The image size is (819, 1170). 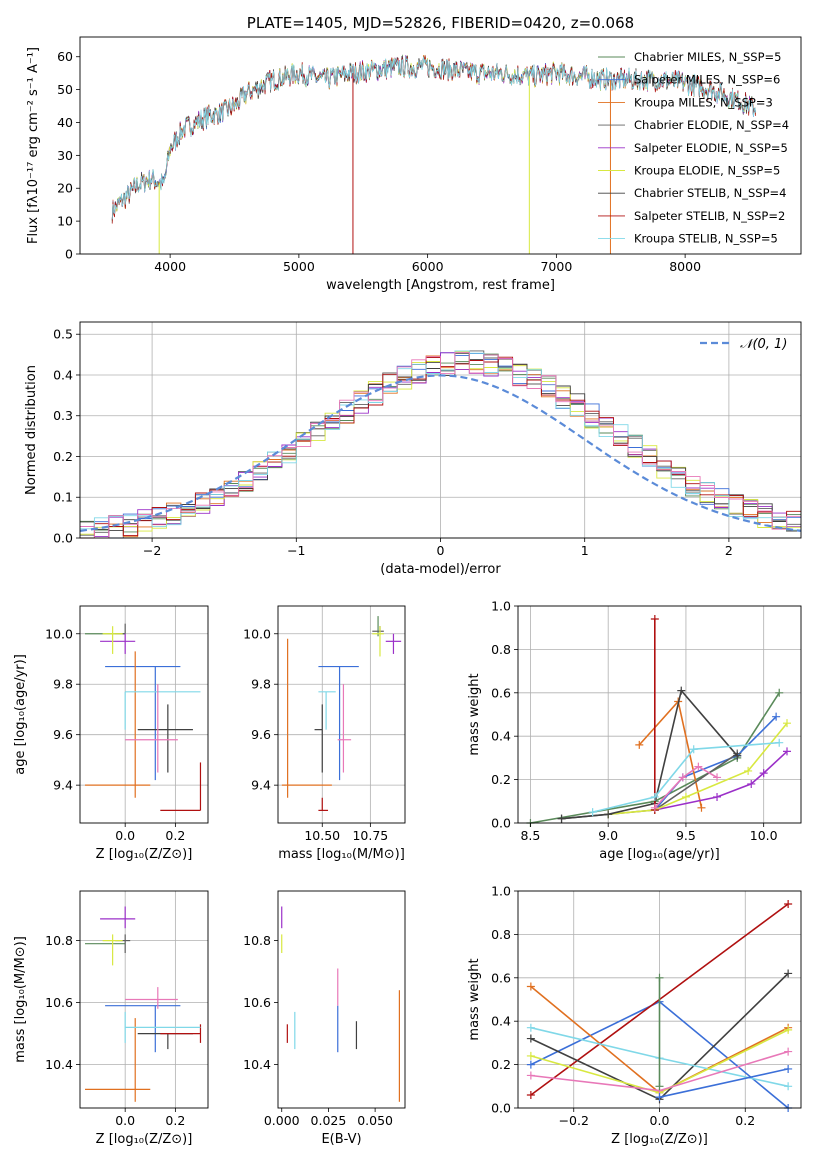 I want to click on x-tick-label: 0.050, so click(x=375, y=1120).